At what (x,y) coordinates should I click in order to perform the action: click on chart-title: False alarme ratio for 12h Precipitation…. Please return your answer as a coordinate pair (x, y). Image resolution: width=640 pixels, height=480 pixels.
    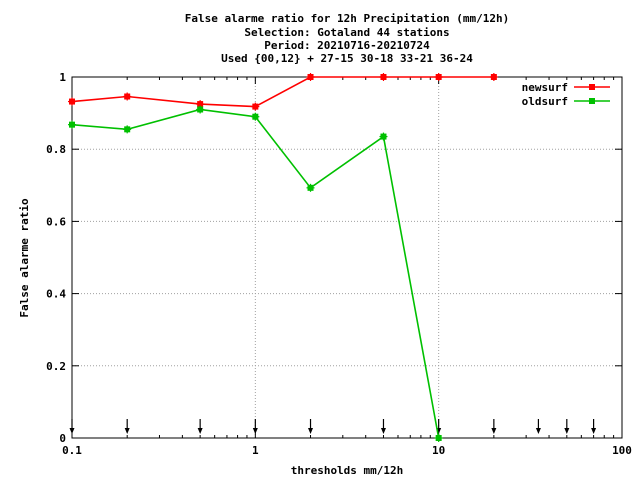
    Looking at the image, I should click on (347, 38).